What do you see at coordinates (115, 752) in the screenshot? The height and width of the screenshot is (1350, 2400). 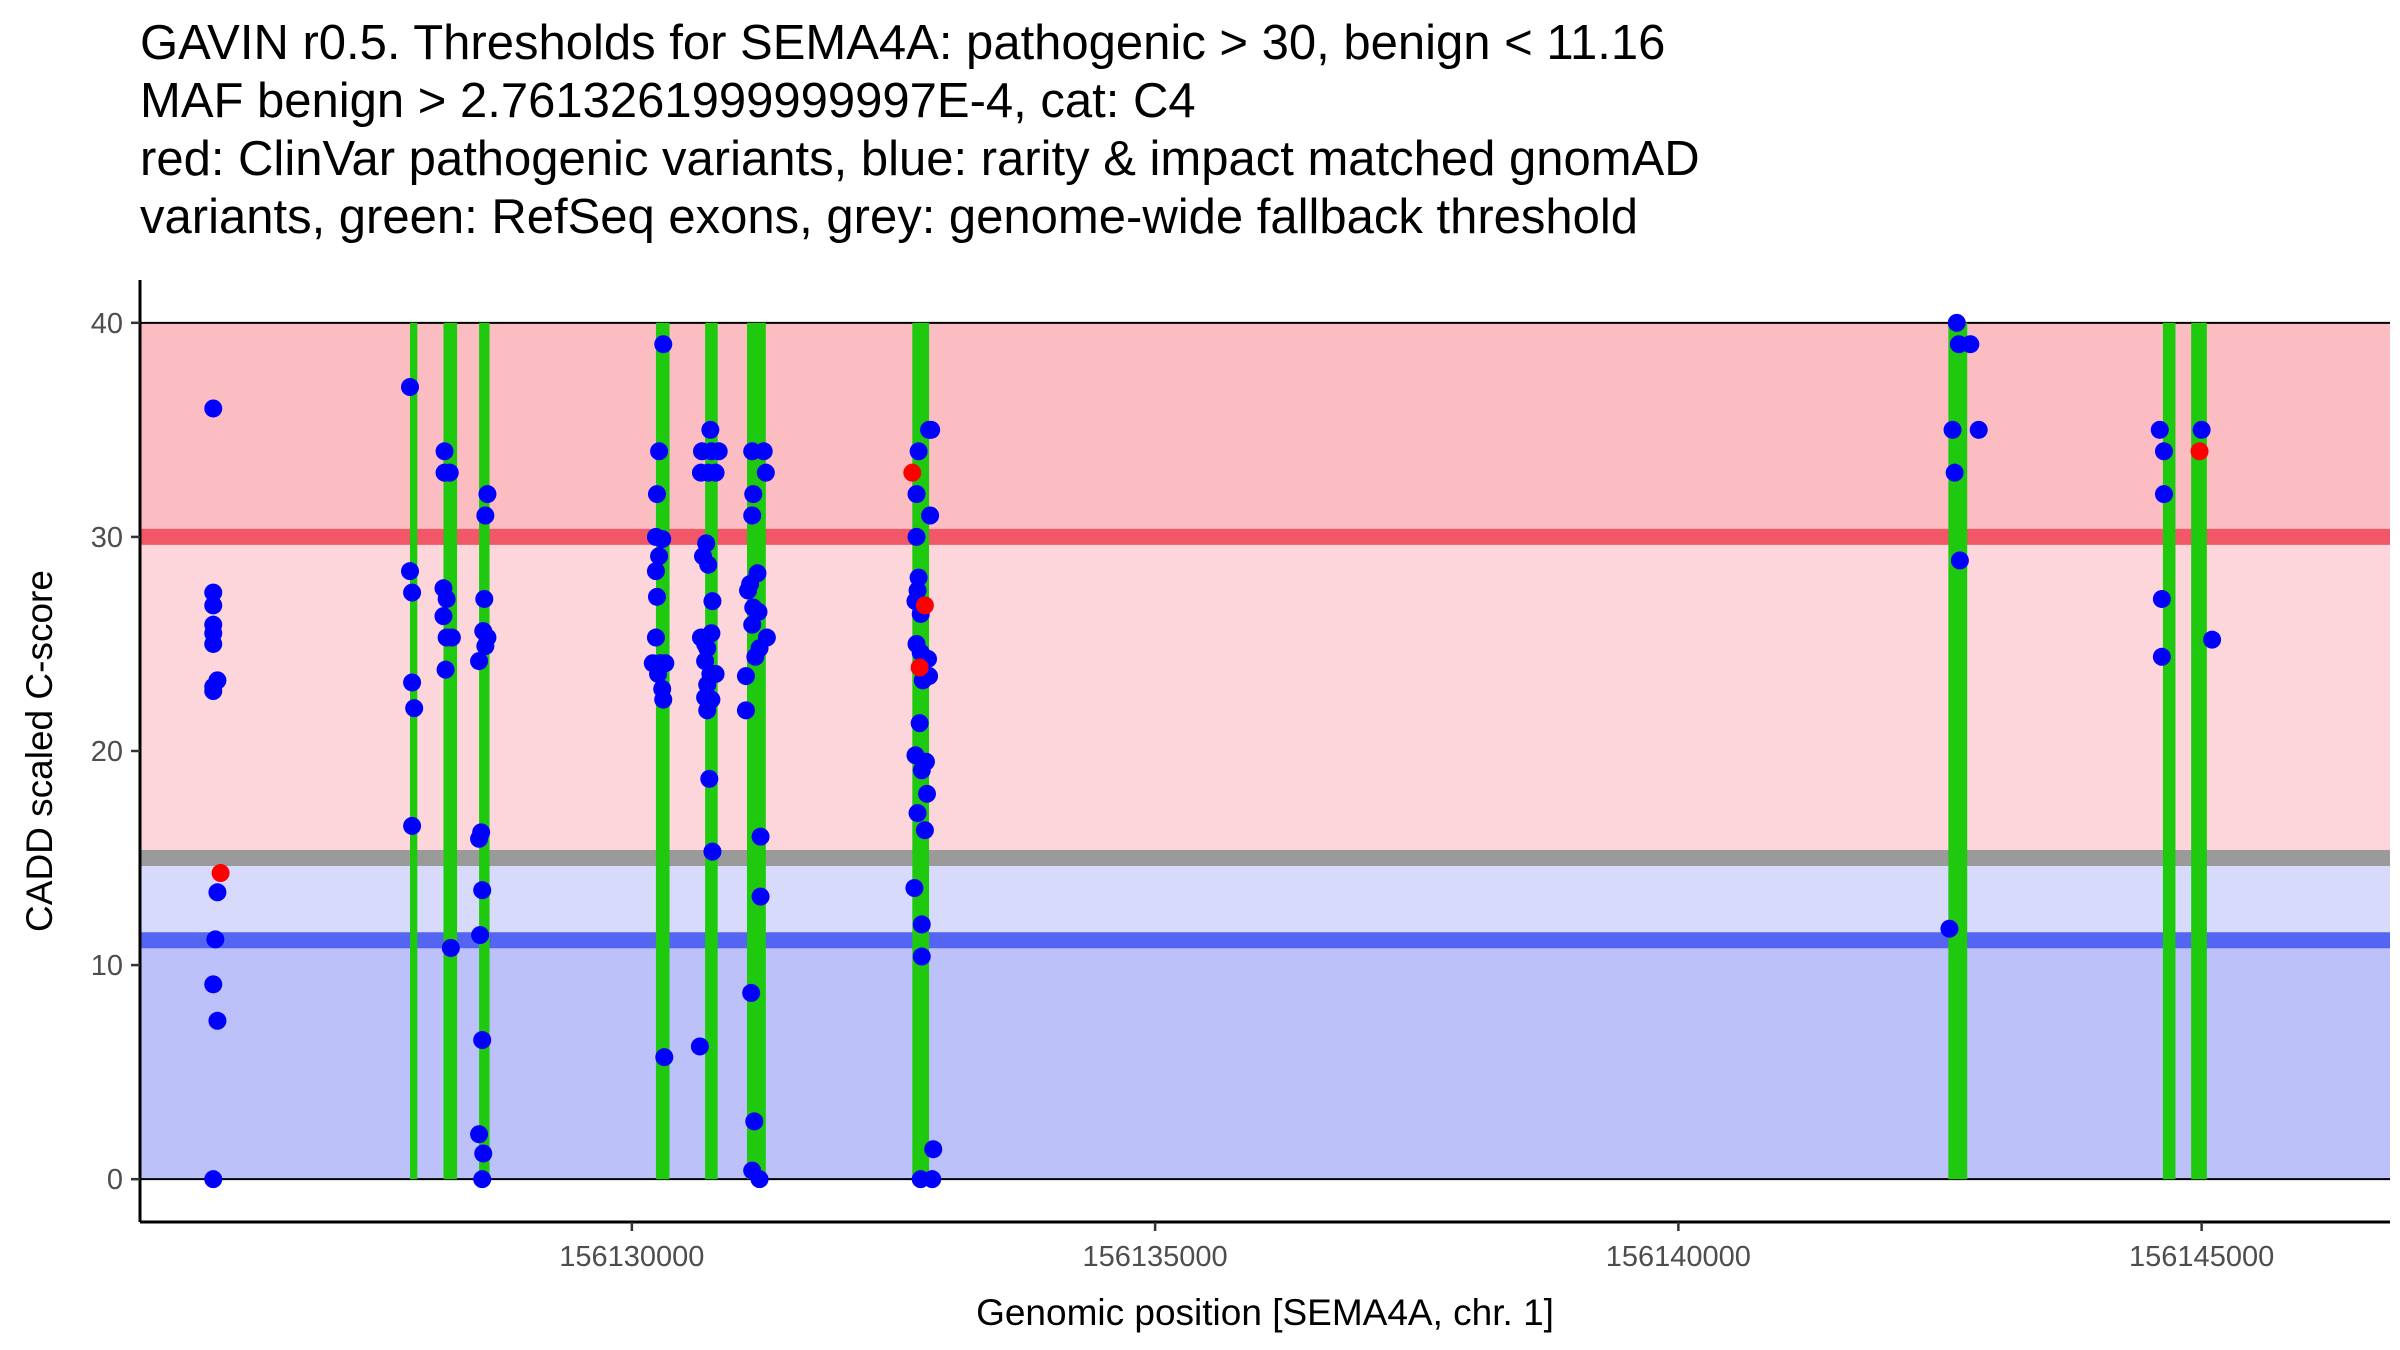 I see `y-ticks: 0 10 20 30 40` at bounding box center [115, 752].